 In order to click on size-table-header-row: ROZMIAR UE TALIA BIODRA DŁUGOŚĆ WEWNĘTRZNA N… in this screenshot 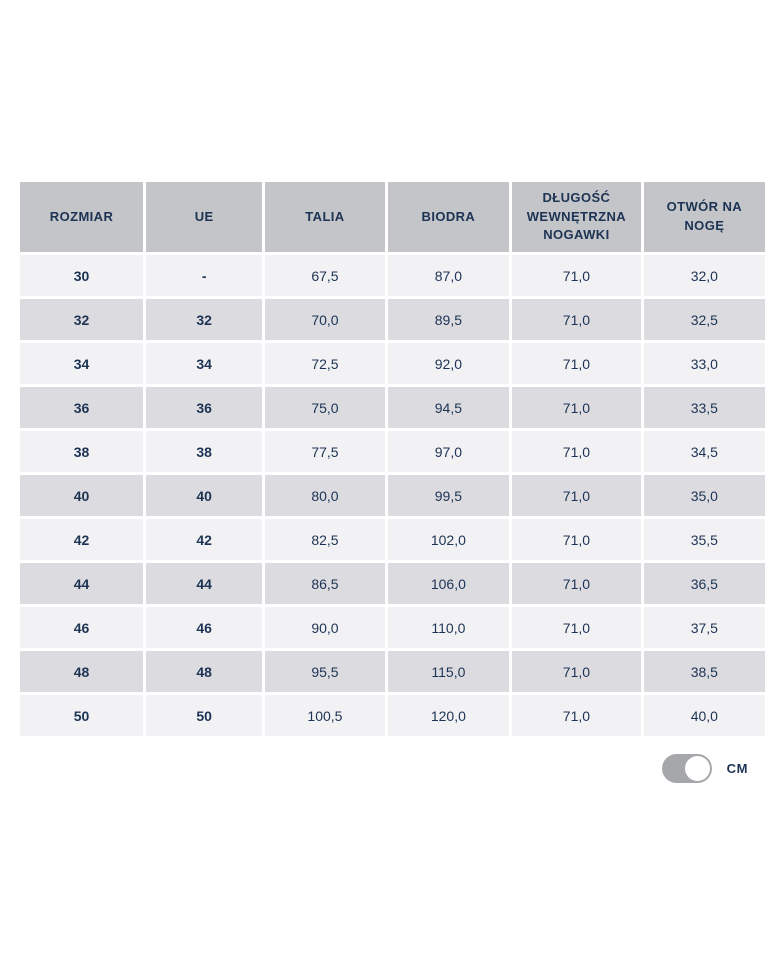, I will do `click(392, 217)`.